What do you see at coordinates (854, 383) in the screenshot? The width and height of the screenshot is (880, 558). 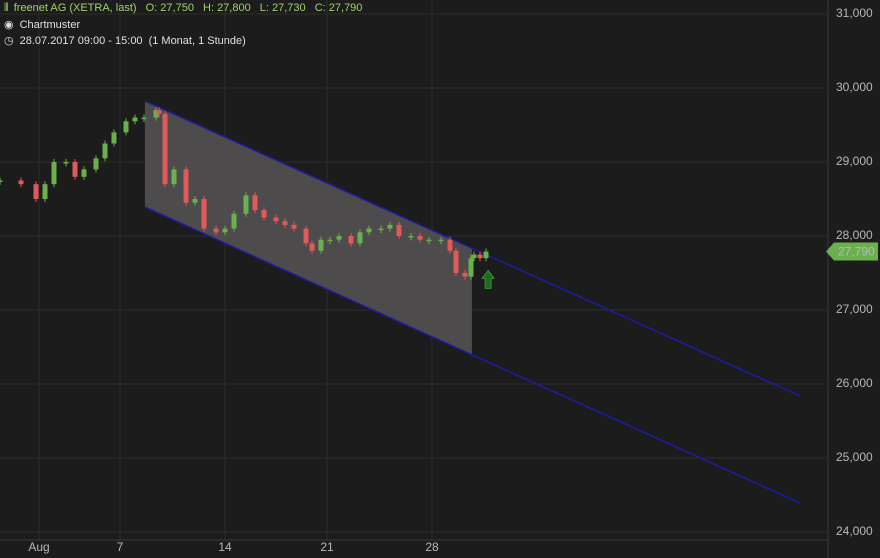 I see `y-tick-label: 26,000` at bounding box center [854, 383].